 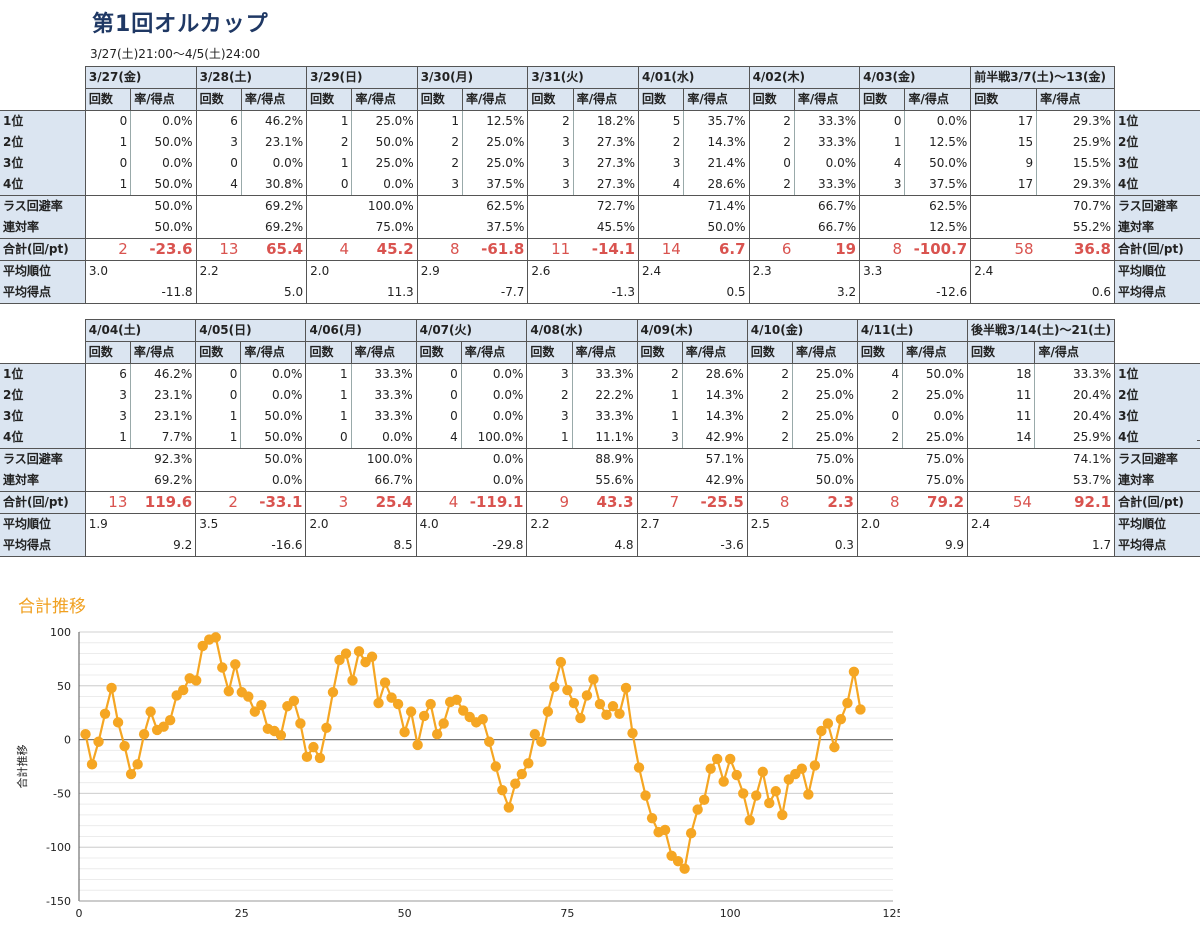 I want to click on total-count-cell: 2, so click(x=218, y=502).